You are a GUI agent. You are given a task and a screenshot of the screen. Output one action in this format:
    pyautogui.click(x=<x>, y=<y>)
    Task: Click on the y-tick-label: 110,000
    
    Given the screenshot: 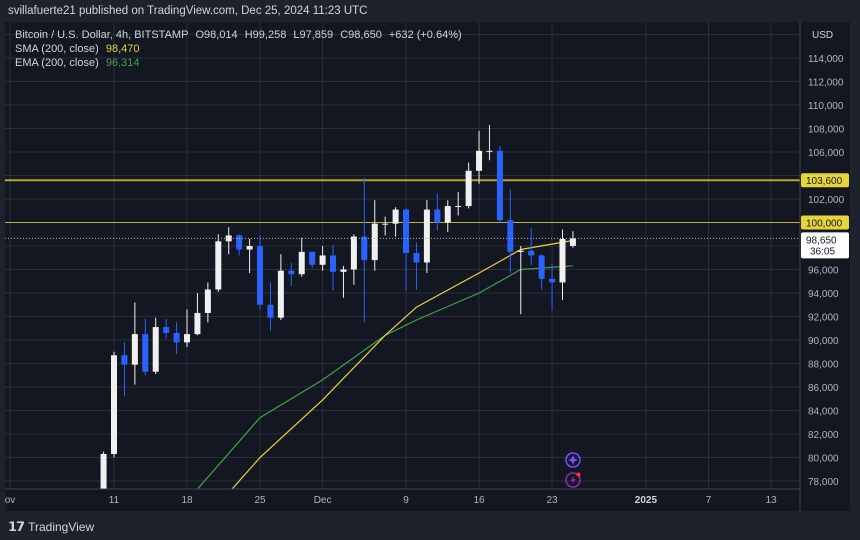 What is the action you would take?
    pyautogui.click(x=826, y=106)
    